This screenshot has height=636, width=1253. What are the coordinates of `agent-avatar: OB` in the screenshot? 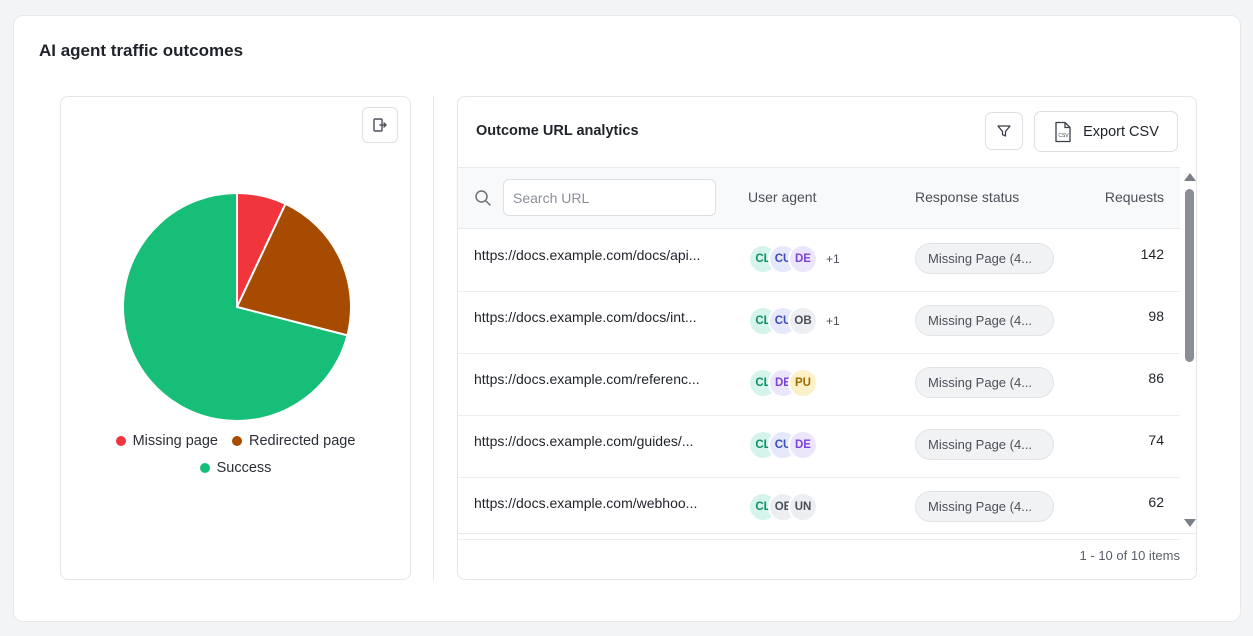 It's located at (803, 321).